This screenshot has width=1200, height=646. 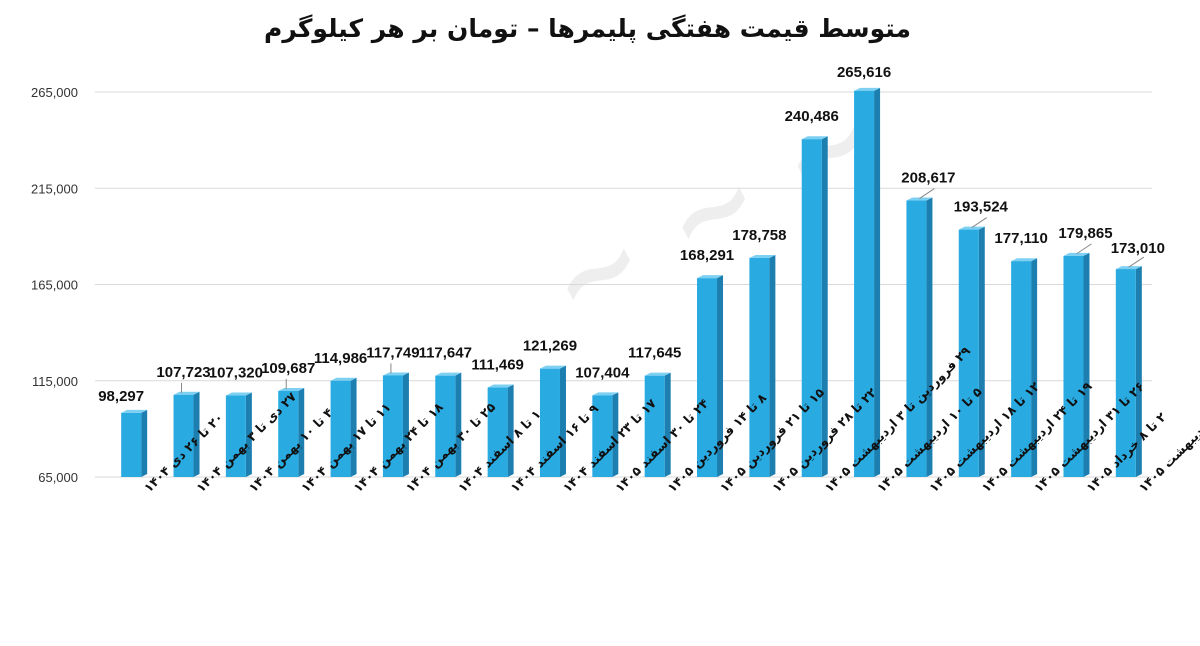 I want to click on data-label: 117,645, so click(x=654, y=353).